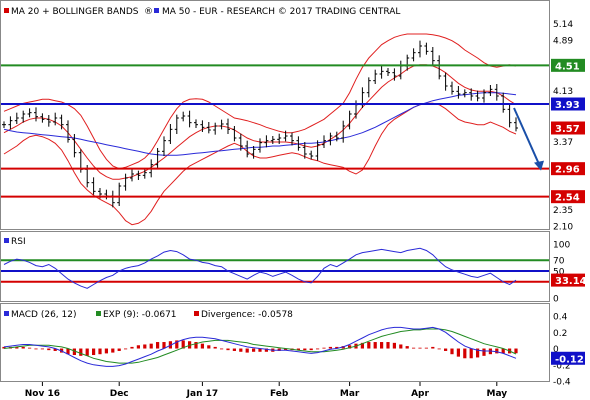 The image size is (590, 400). I want to click on price-tick-label: 2.10, so click(563, 228).